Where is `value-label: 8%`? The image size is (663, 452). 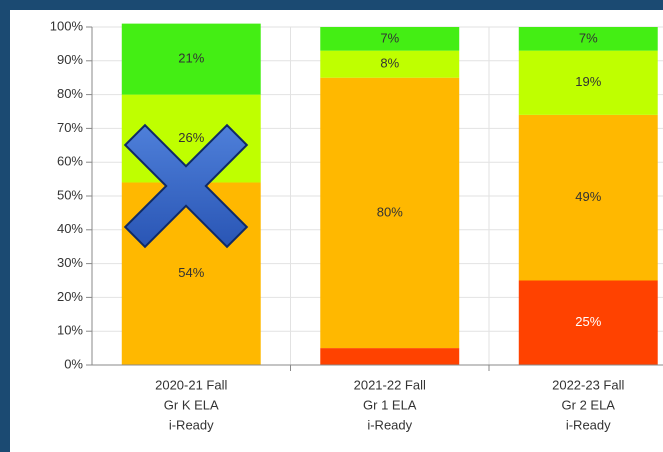
value-label: 8% is located at coordinates (389, 63).